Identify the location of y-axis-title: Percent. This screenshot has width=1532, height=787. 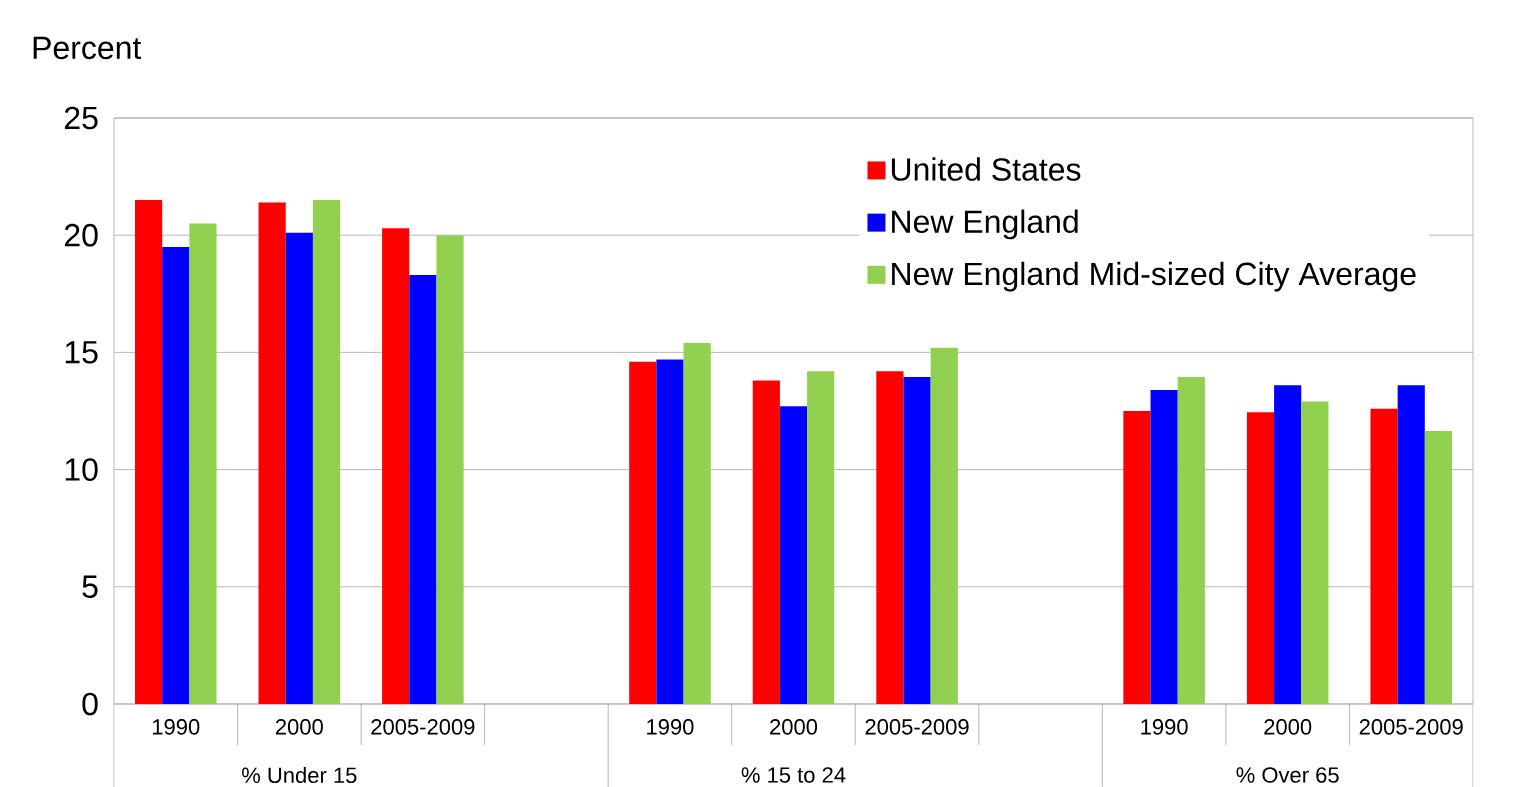
(87, 48).